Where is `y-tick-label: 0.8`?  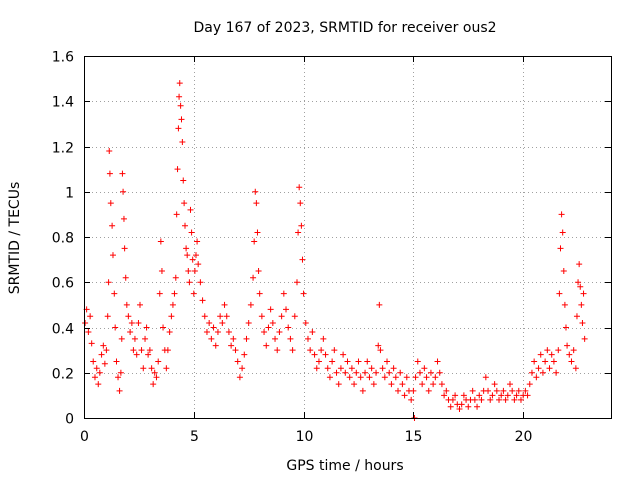 y-tick-label: 0.8 is located at coordinates (63, 239).